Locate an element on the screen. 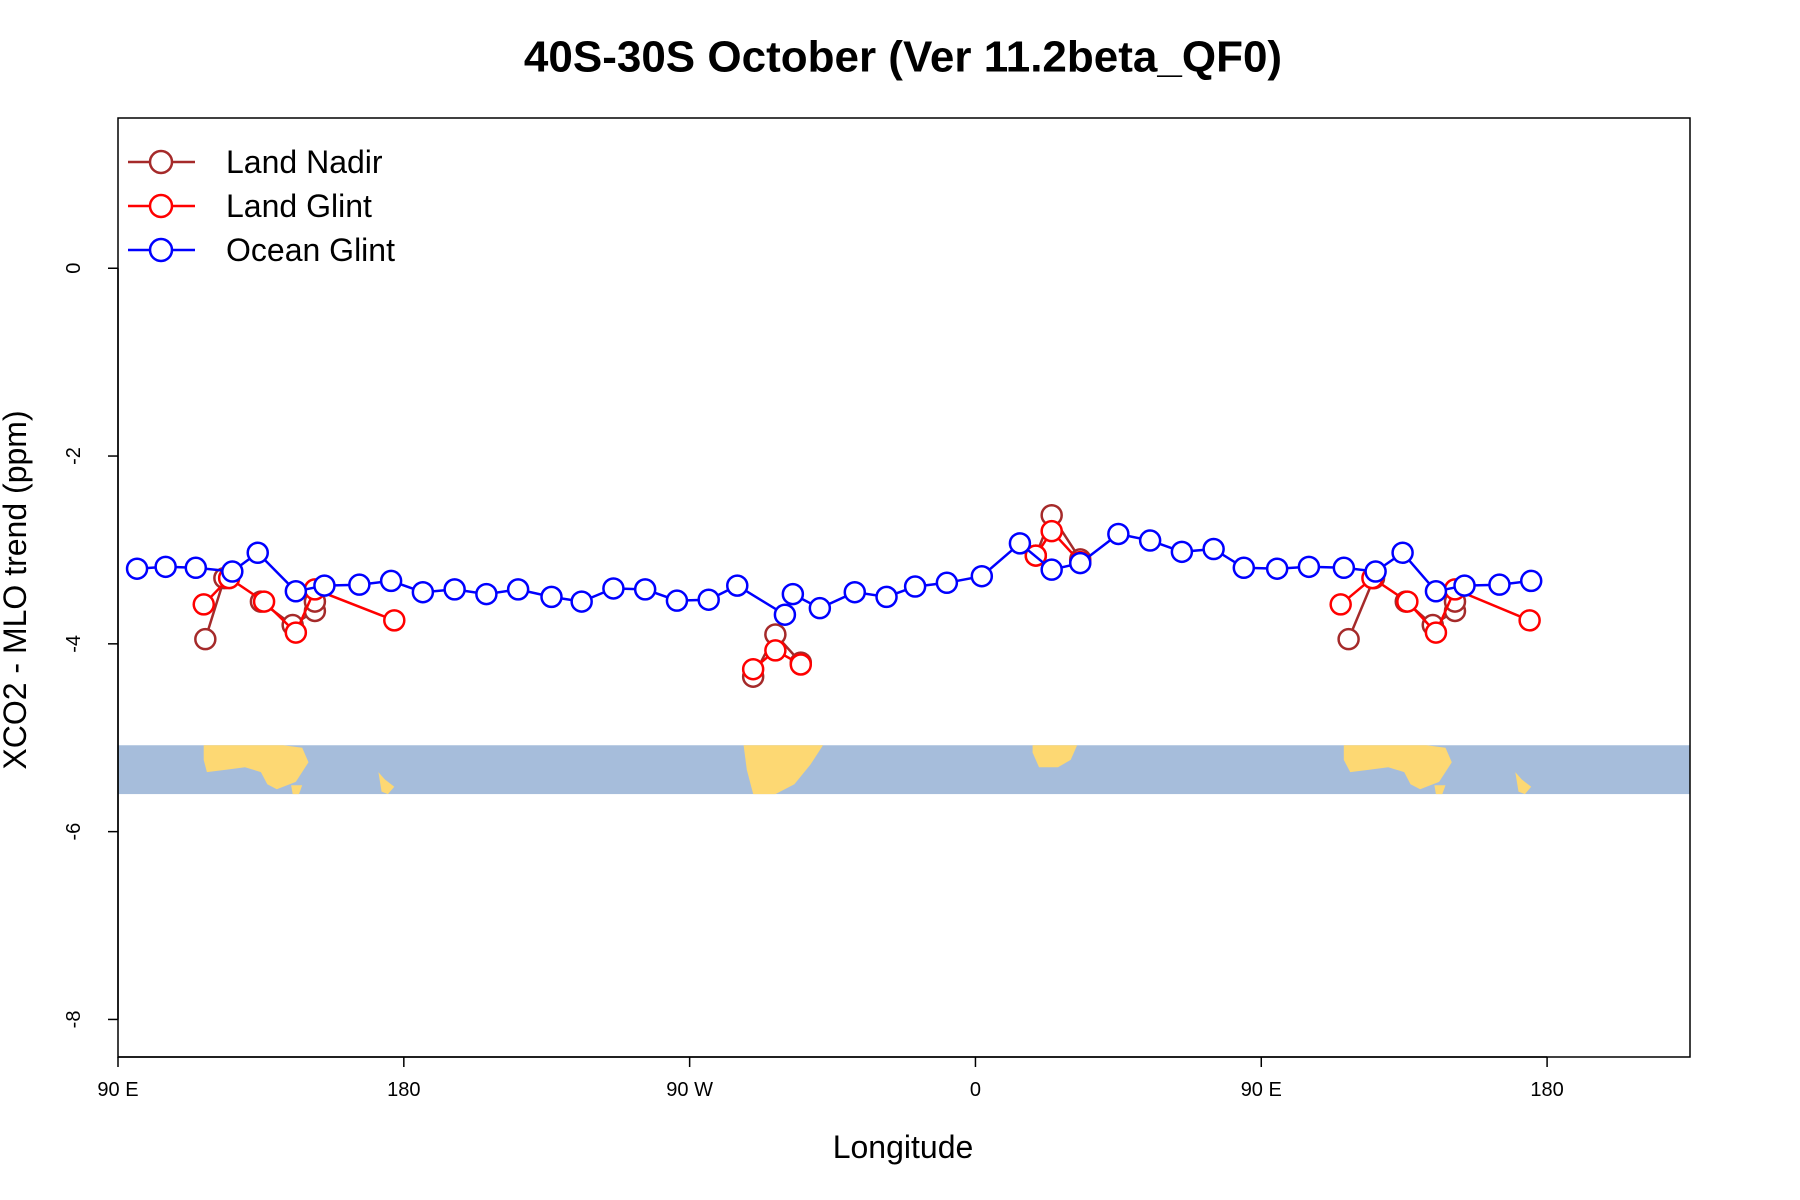 This screenshot has height=1200, width=1800. series-land-glint is located at coordinates (866, 600).